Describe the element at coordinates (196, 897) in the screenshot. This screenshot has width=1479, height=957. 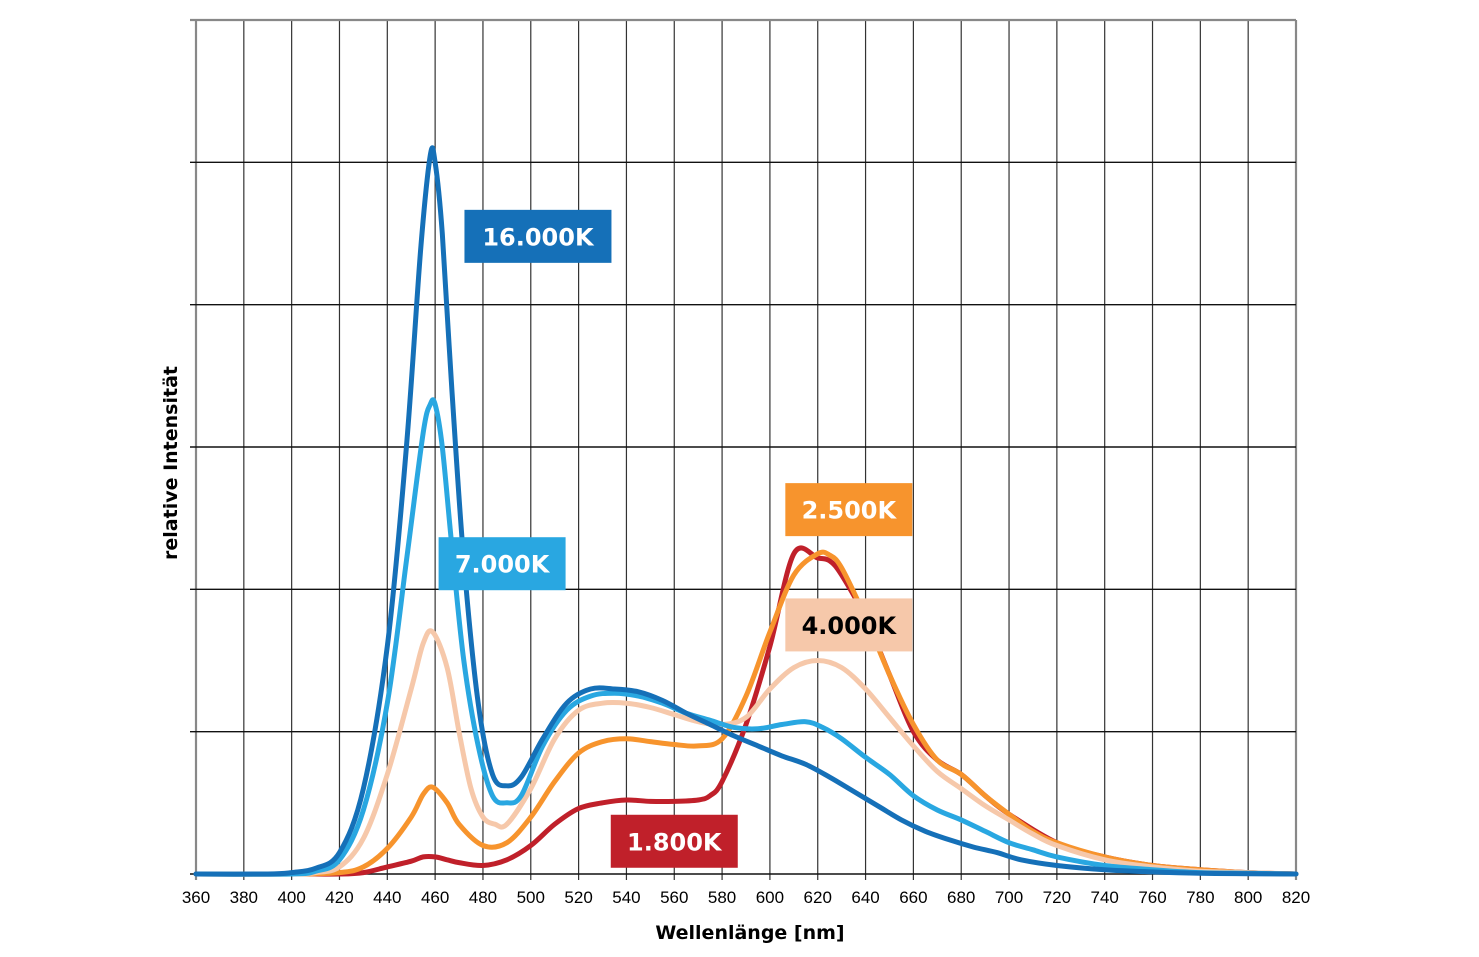
I see `x-tick-label: 360` at that location.